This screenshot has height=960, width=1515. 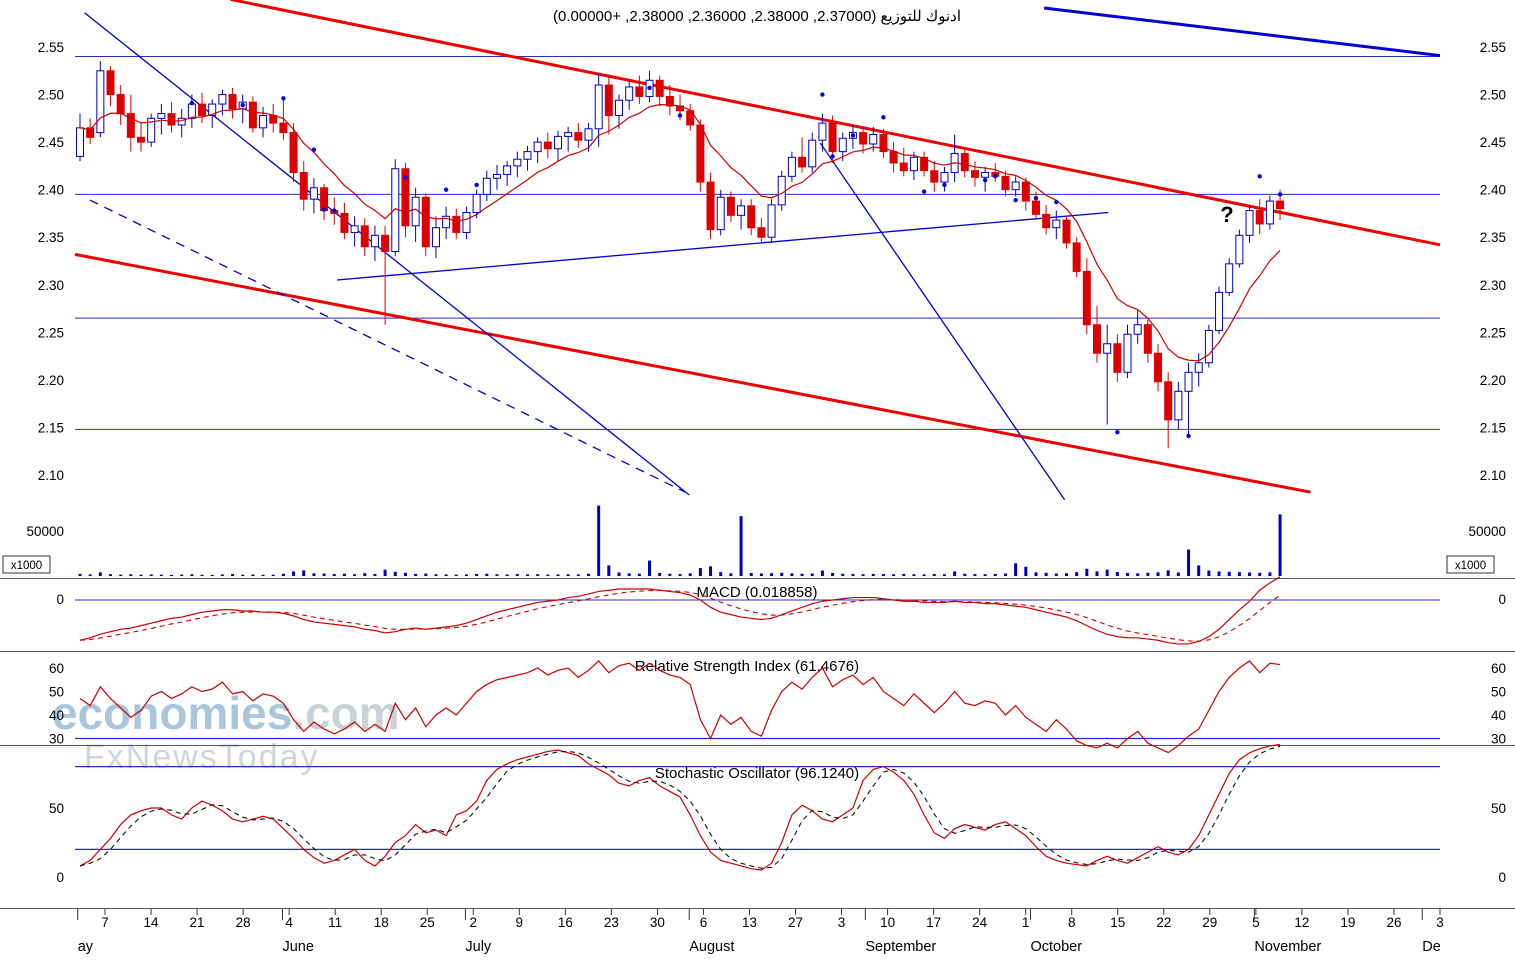 I want to click on volume-bars, so click(x=680, y=540).